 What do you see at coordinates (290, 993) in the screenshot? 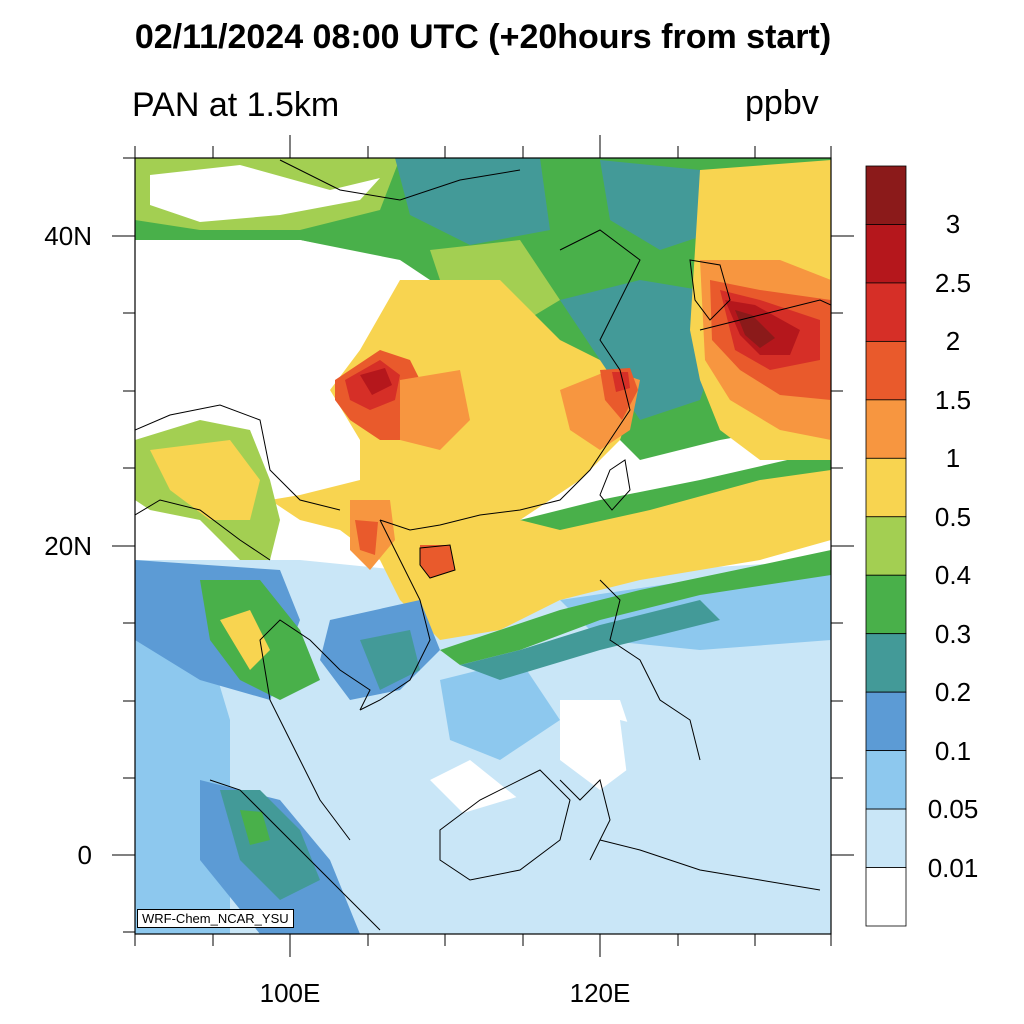
I see `lon-label-100e: 100E` at bounding box center [290, 993].